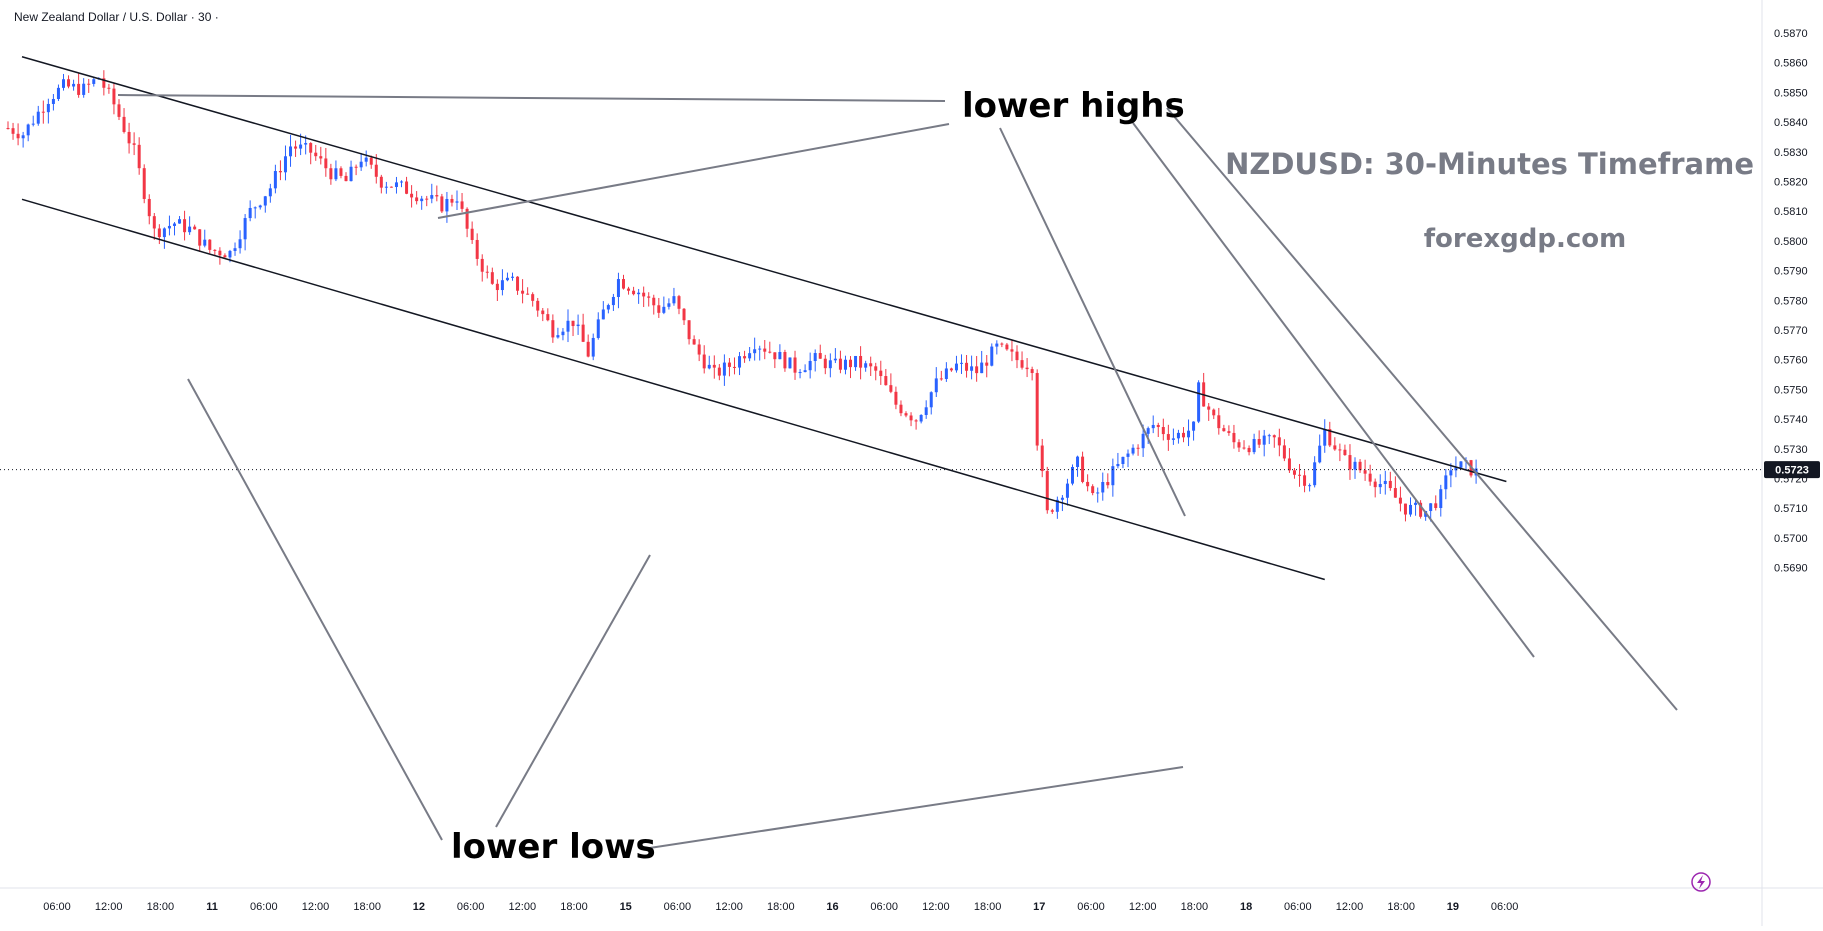  What do you see at coordinates (678, 907) in the screenshot?
I see `time-tick-label: 06:00` at bounding box center [678, 907].